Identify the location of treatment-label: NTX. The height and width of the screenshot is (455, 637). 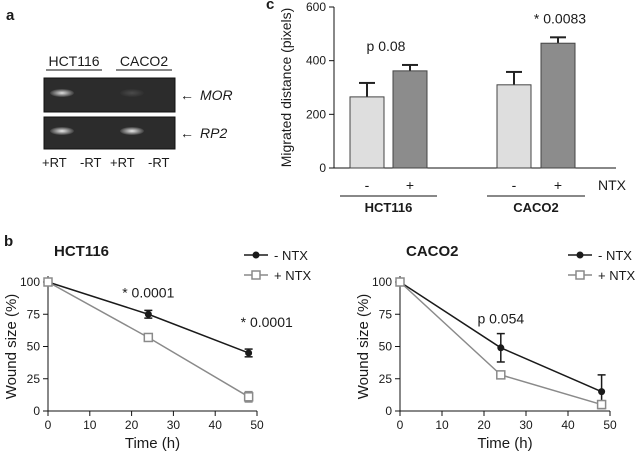
(612, 185).